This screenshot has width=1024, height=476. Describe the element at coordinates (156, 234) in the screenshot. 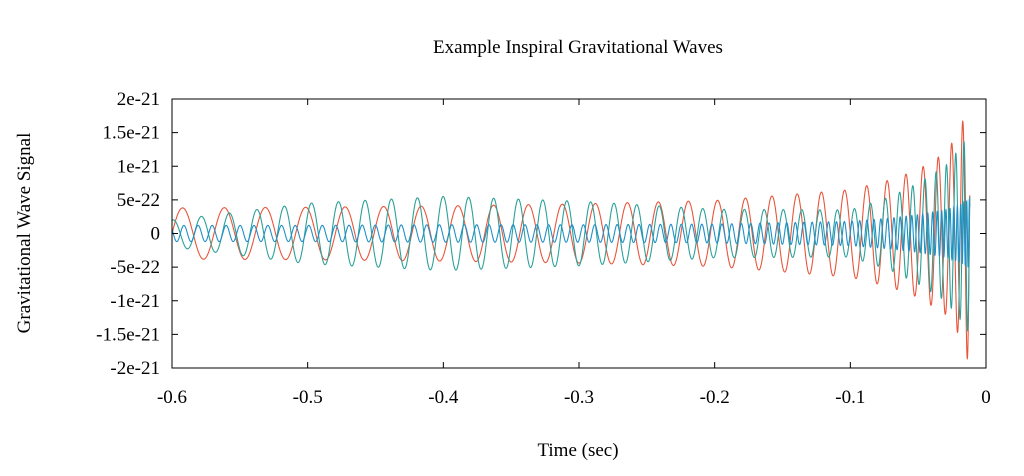

I see `y-tick-label: 0` at that location.